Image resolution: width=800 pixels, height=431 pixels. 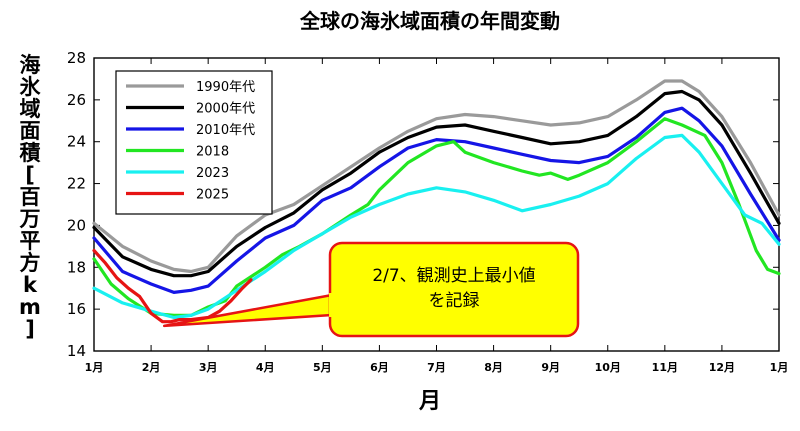 What do you see at coordinates (212, 152) in the screenshot?
I see `legend-label: 2018` at bounding box center [212, 152].